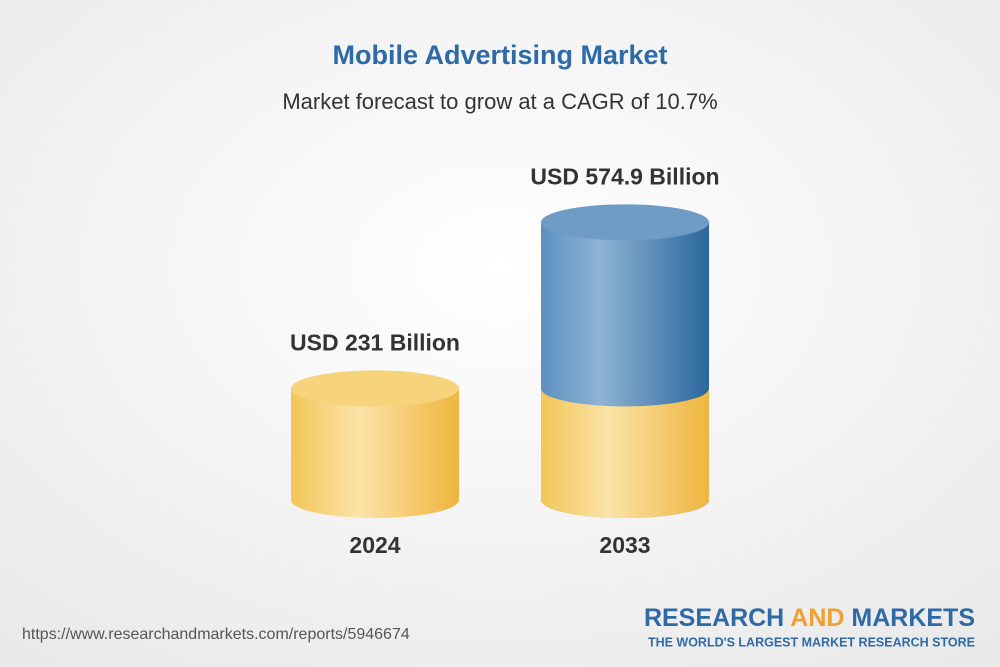 This screenshot has height=667, width=1000. What do you see at coordinates (375, 453) in the screenshot?
I see `cylinder-body` at bounding box center [375, 453].